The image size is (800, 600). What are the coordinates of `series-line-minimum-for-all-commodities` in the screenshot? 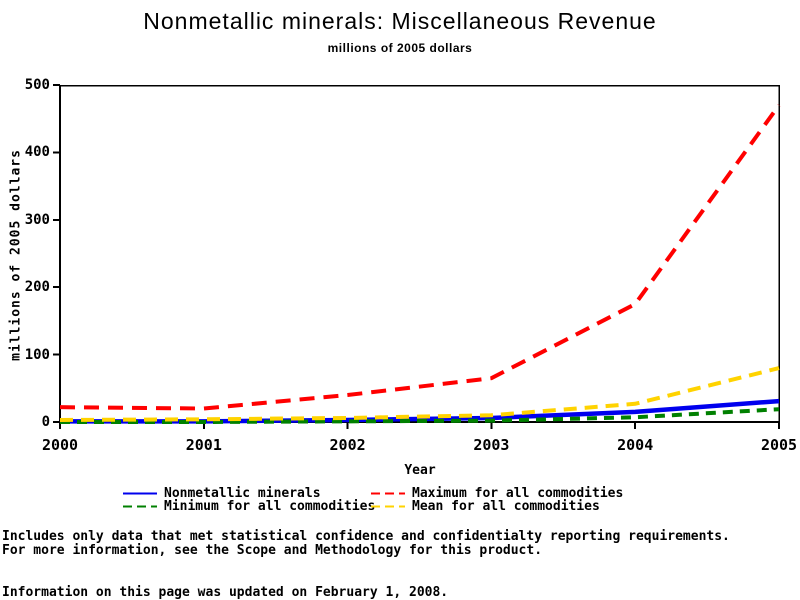 It's located at (420, 415).